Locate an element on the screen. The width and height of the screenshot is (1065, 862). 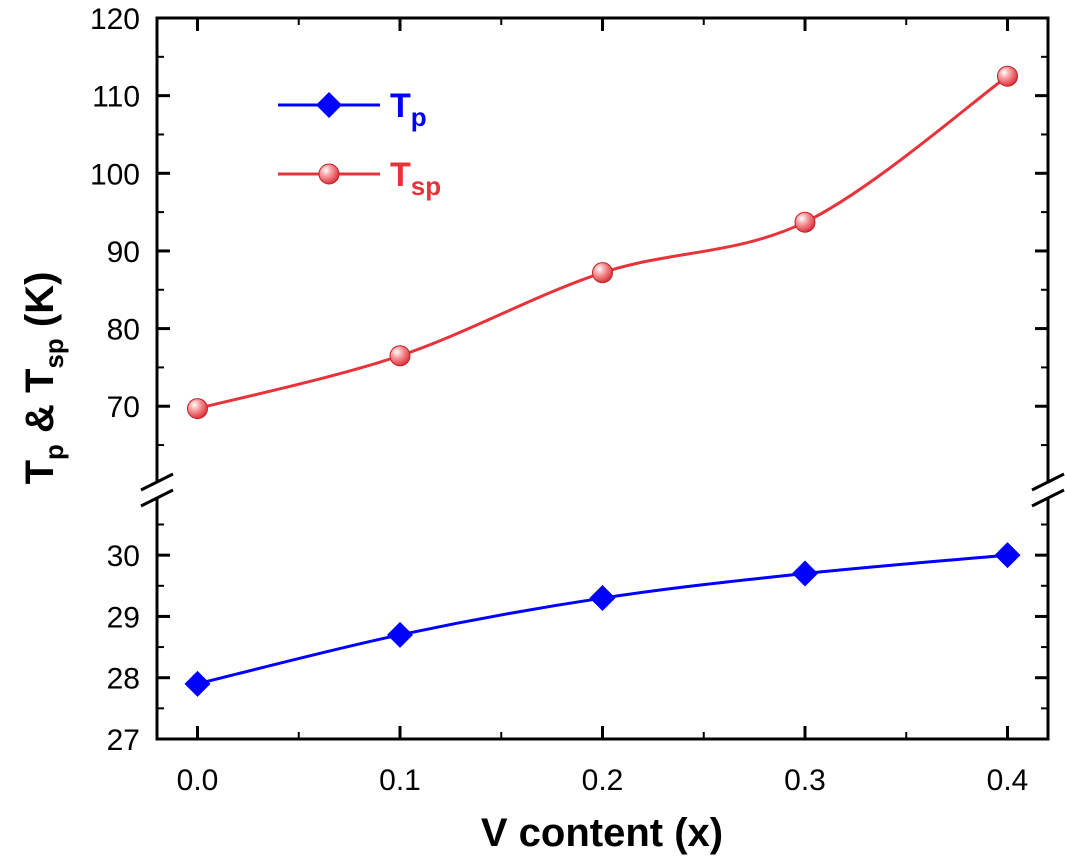
y-tick-label: 30 is located at coordinates (123, 556).